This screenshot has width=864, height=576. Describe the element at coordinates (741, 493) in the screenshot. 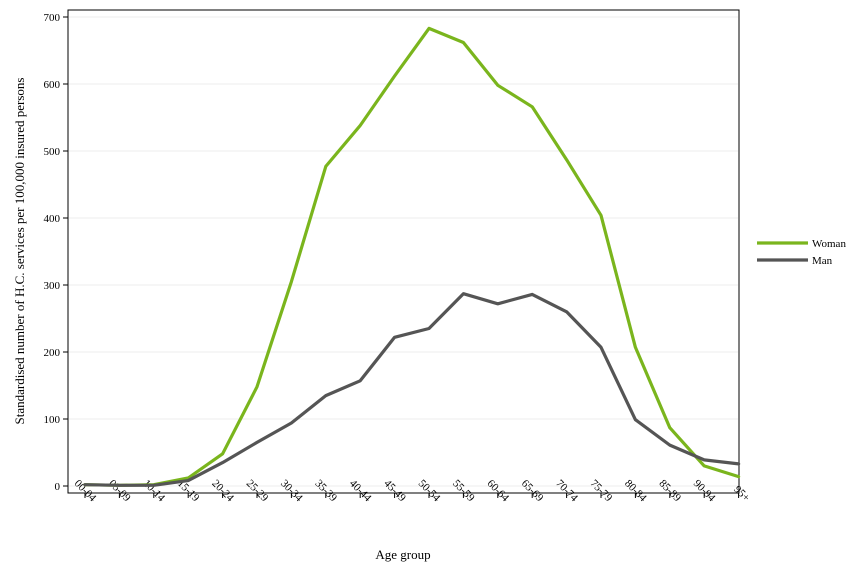

I see `x-tick-label: 95+` at that location.